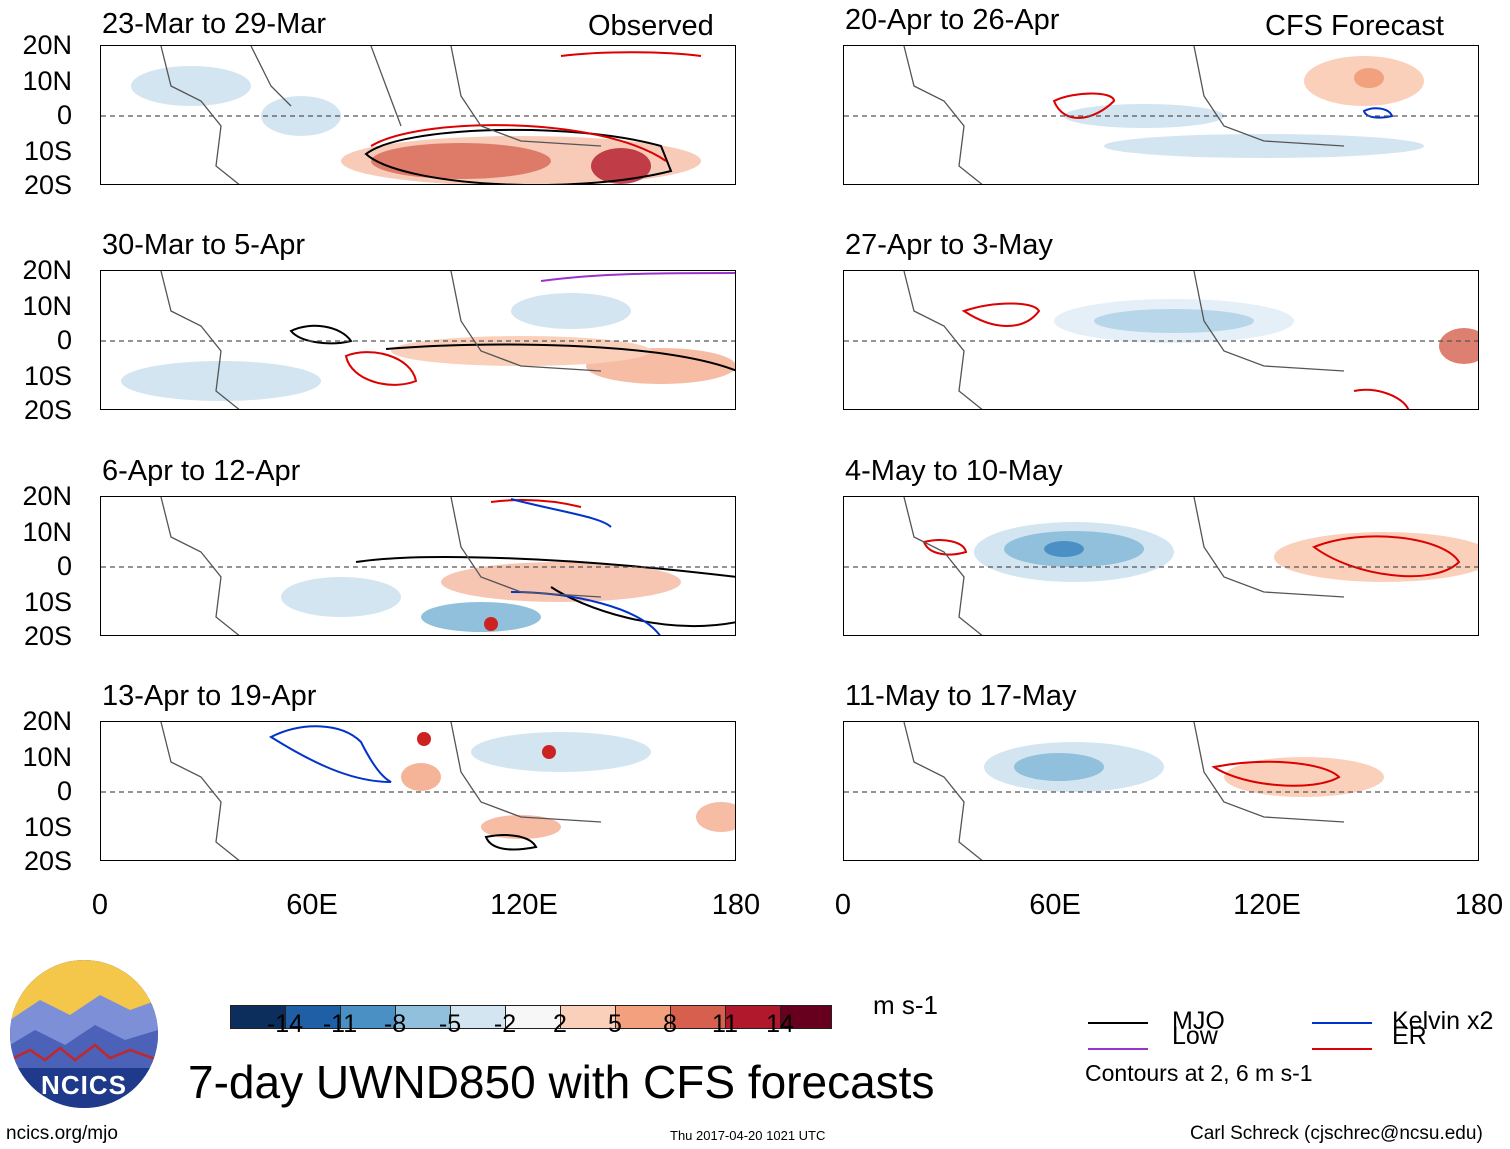 The image size is (1510, 1149). I want to click on colorbar-tick: 8, so click(670, 1024).